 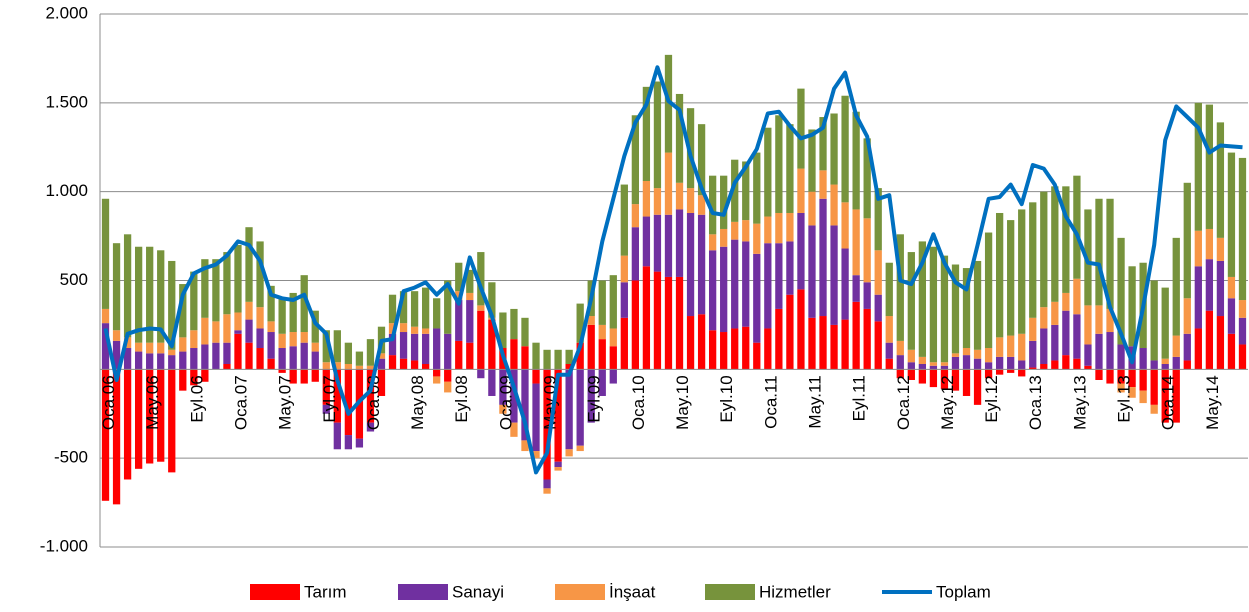 I want to click on x-tick-label: May.14, so click(x=1212, y=402).